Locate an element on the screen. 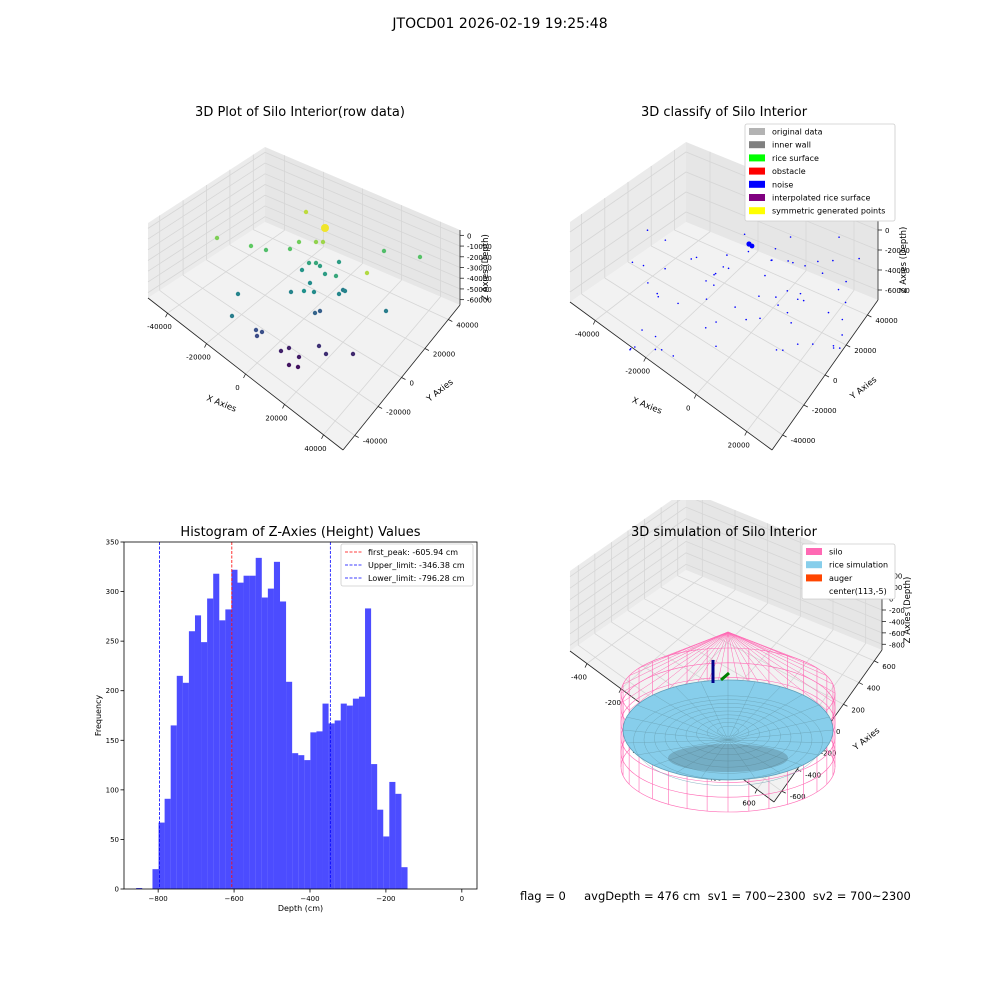 The width and height of the screenshot is (1000, 1000). bar-group is located at coordinates (272, 723).